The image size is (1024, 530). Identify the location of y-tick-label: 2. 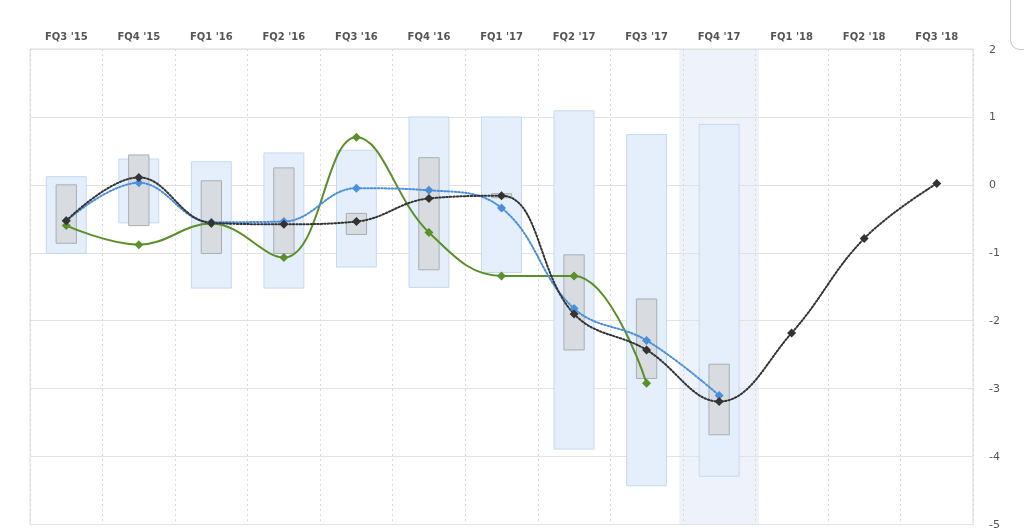
(992, 49).